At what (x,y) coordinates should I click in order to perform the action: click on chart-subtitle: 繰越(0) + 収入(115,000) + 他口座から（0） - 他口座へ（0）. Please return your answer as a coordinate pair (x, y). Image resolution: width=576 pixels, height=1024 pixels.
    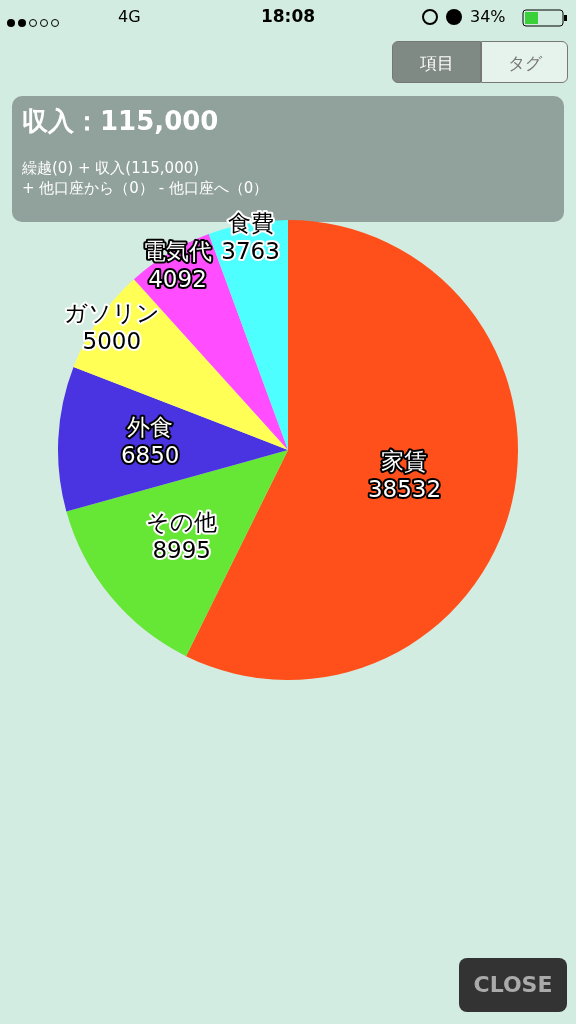
    Looking at the image, I should click on (145, 178).